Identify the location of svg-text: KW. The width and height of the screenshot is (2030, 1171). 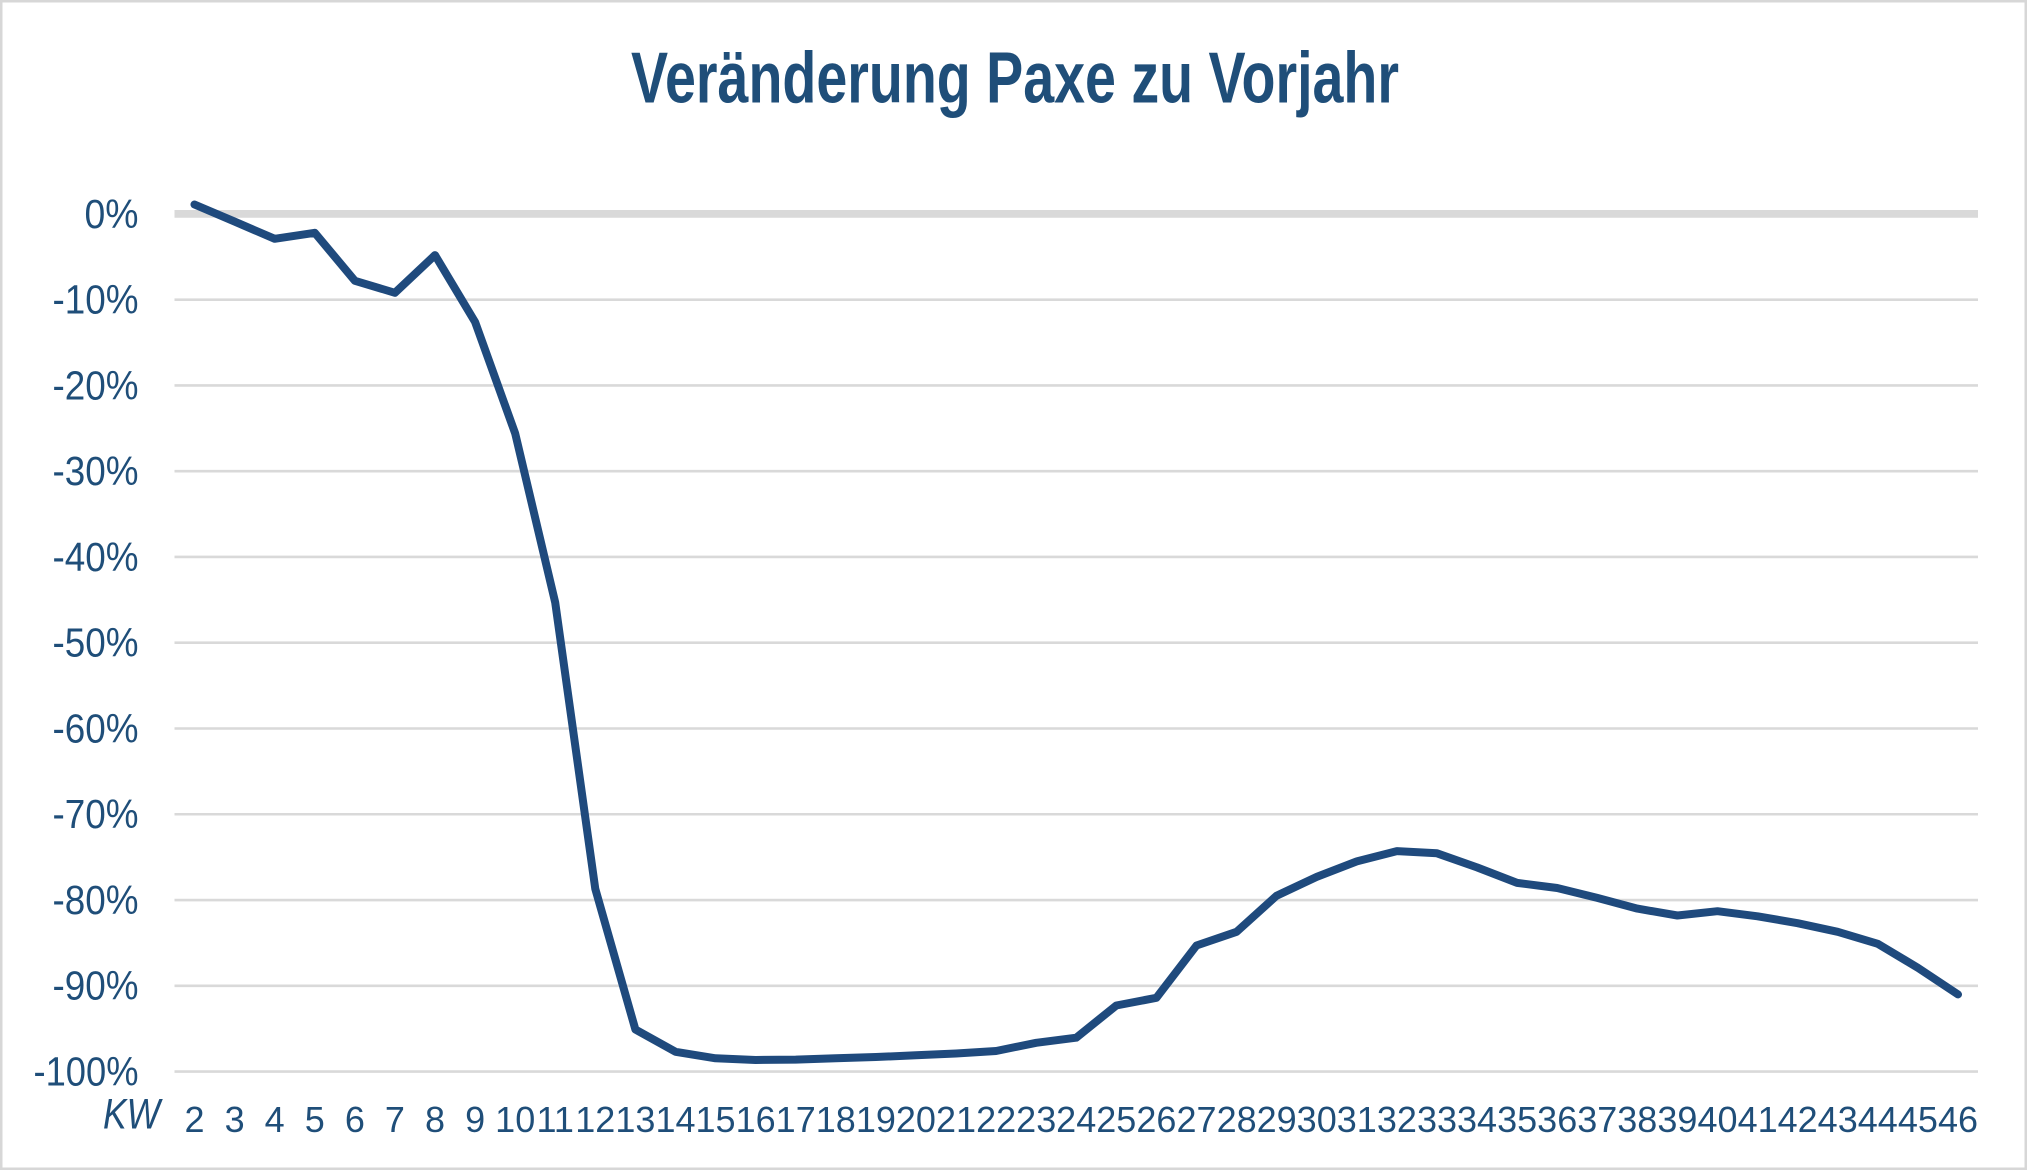
(133, 1115).